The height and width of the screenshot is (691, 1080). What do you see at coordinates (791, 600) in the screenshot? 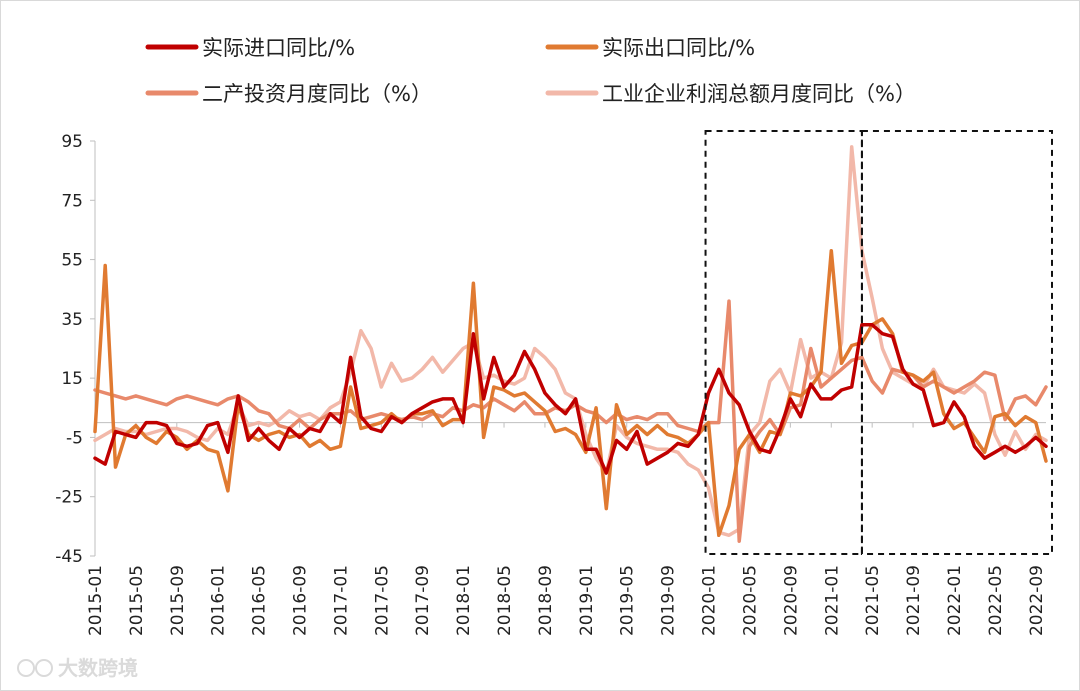
I see `x-tick-label: 2020-09` at bounding box center [791, 600].